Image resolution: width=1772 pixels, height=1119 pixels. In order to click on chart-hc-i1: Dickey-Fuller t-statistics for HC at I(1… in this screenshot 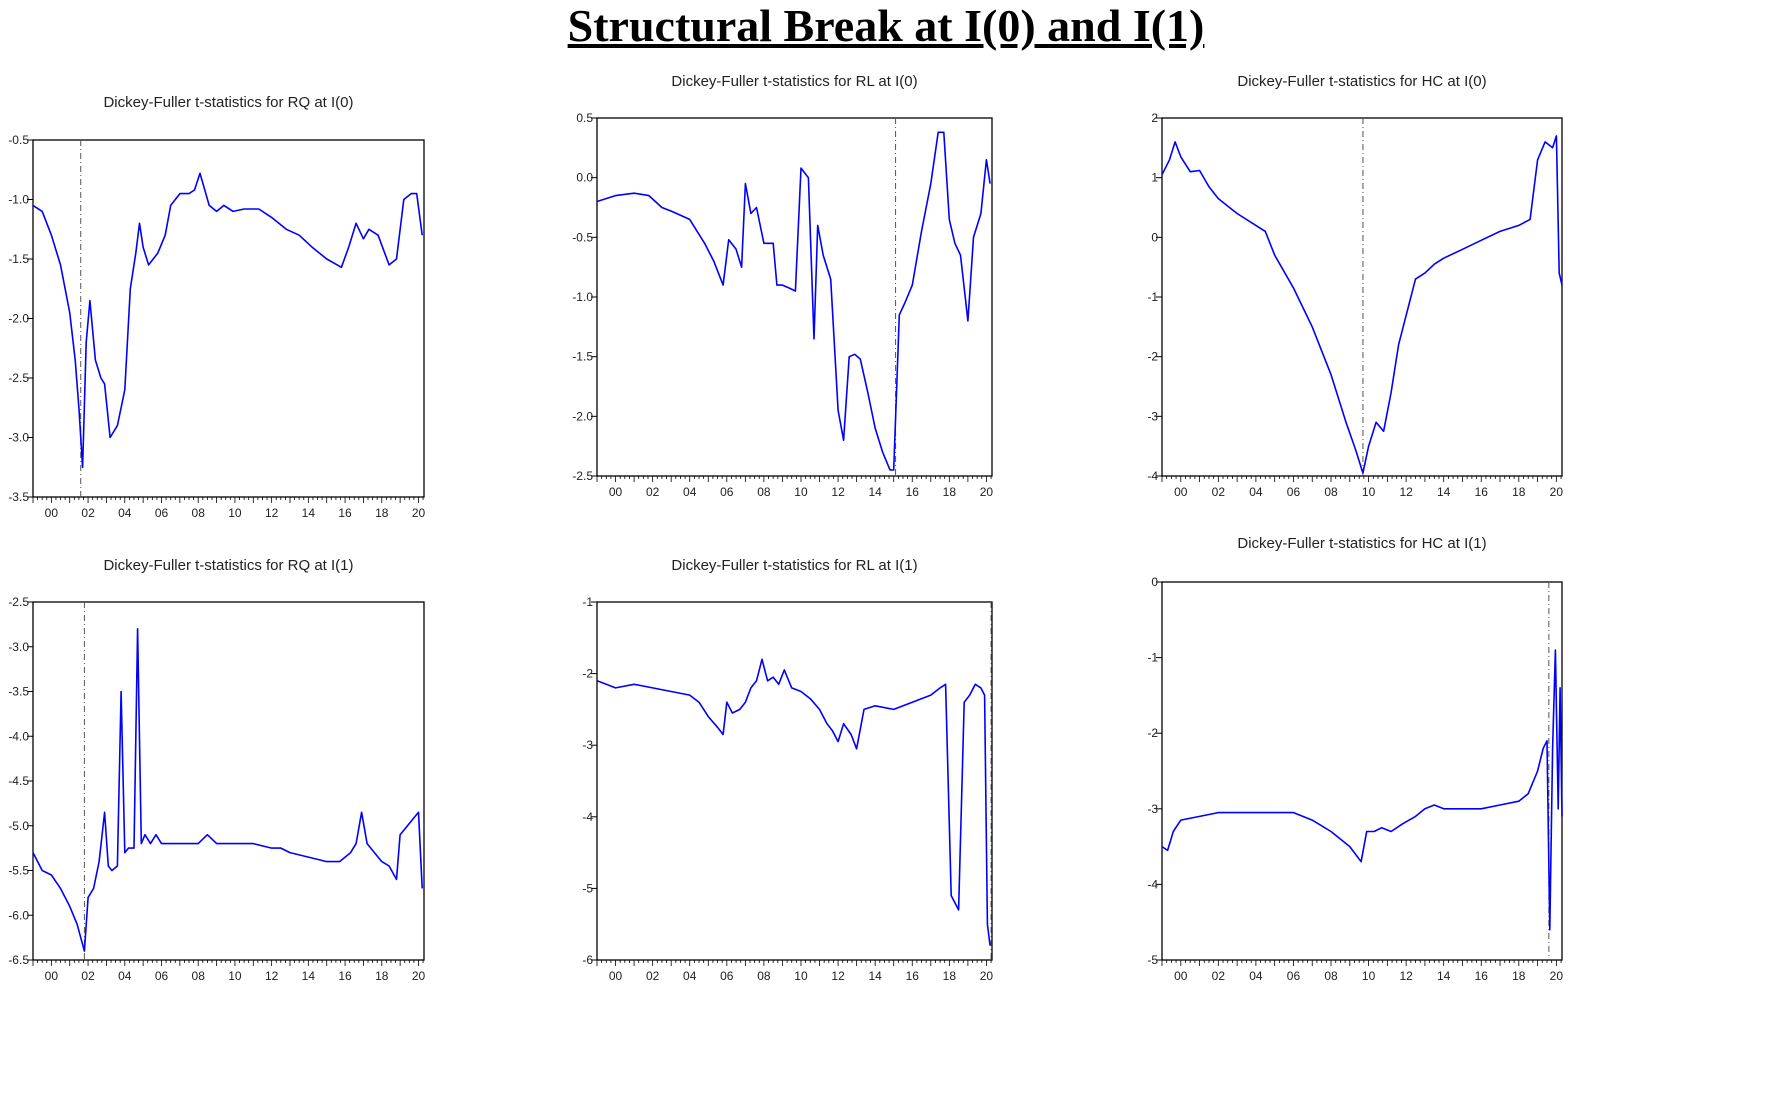, I will do `click(1355, 759)`.